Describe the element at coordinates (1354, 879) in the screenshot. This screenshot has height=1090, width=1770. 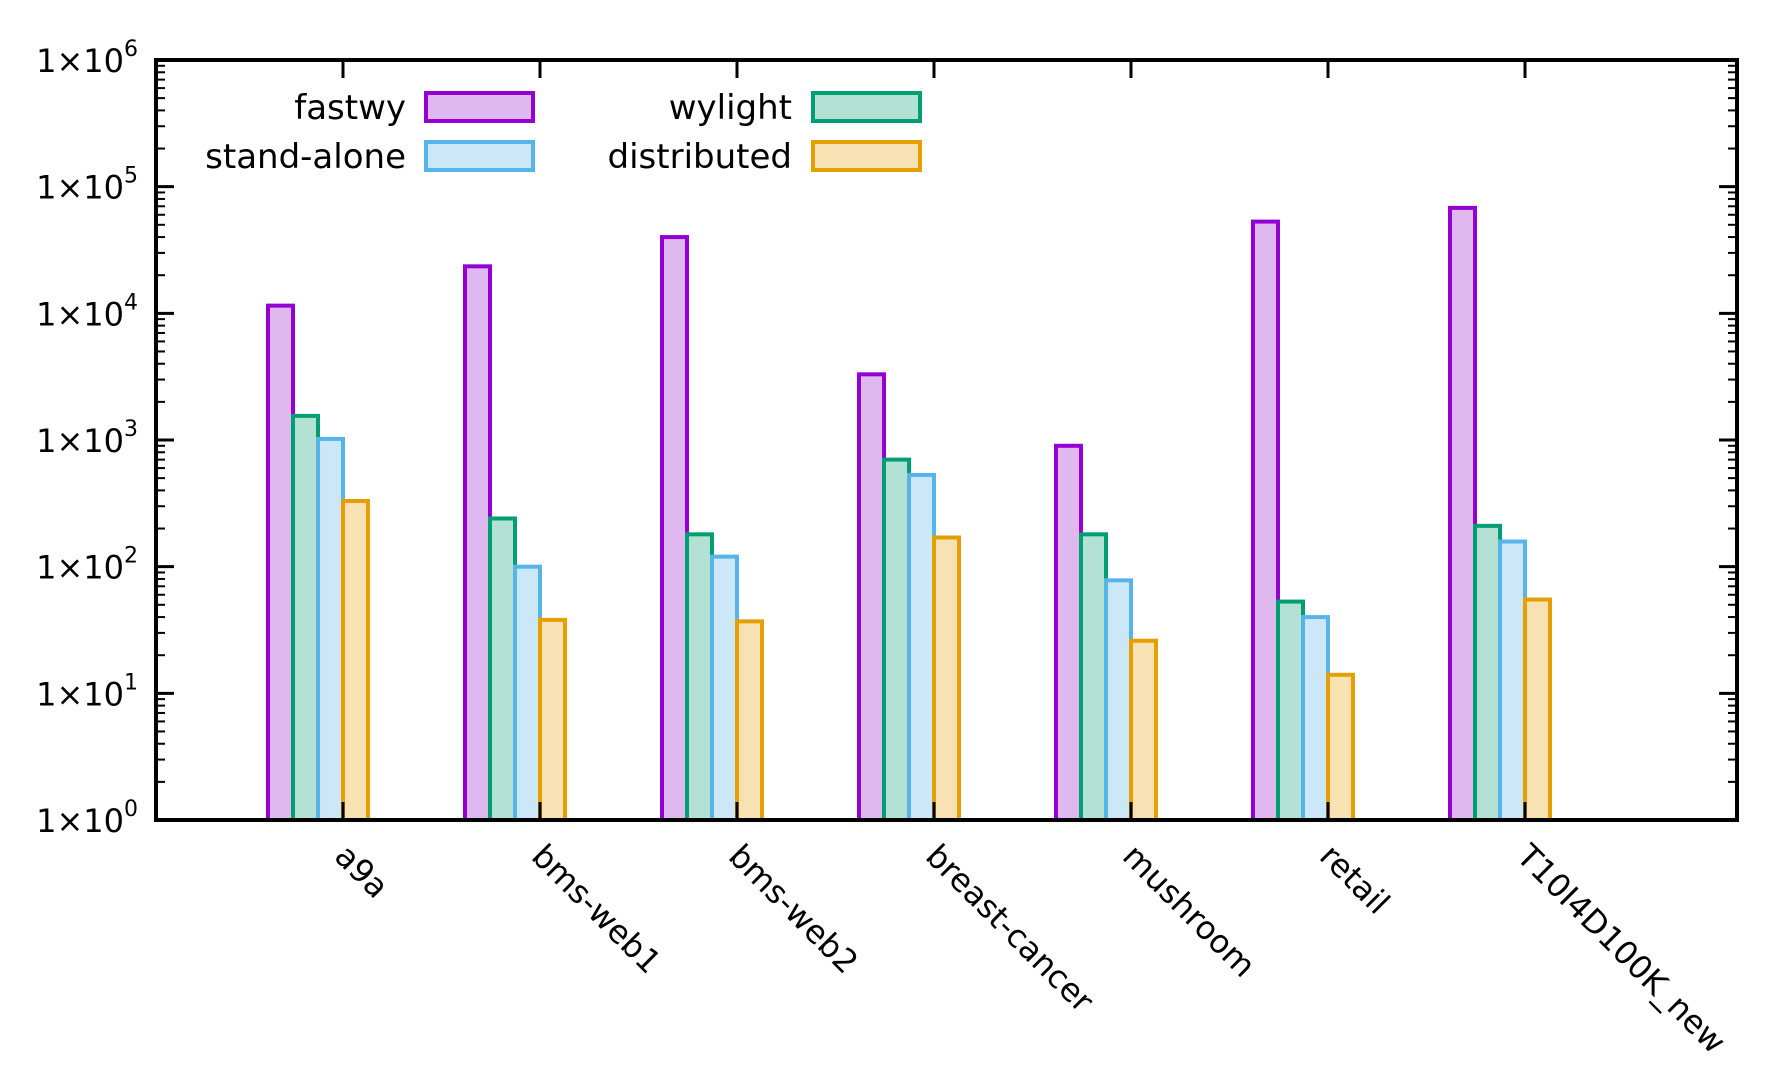
I see `x-tick-label-retail: retail` at that location.